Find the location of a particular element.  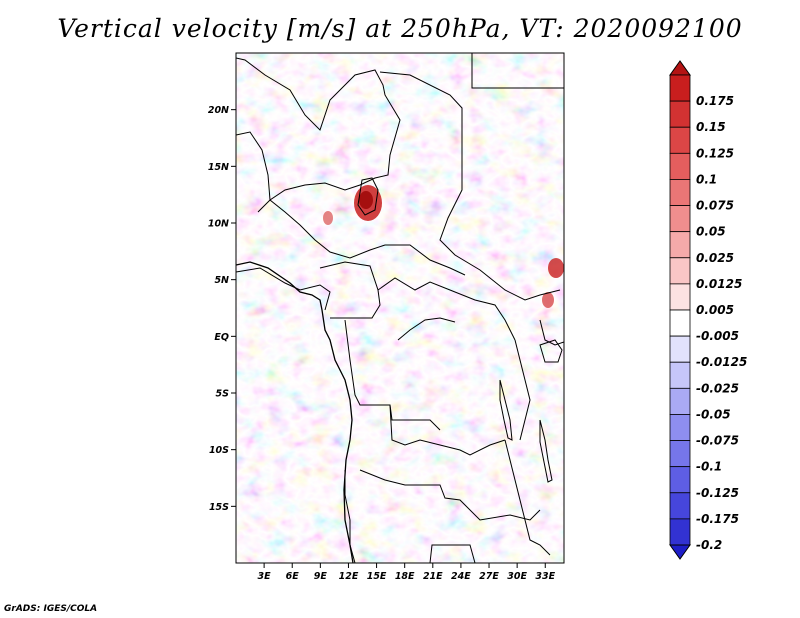

colorbar-label: 0.175 is located at coordinates (715, 101).